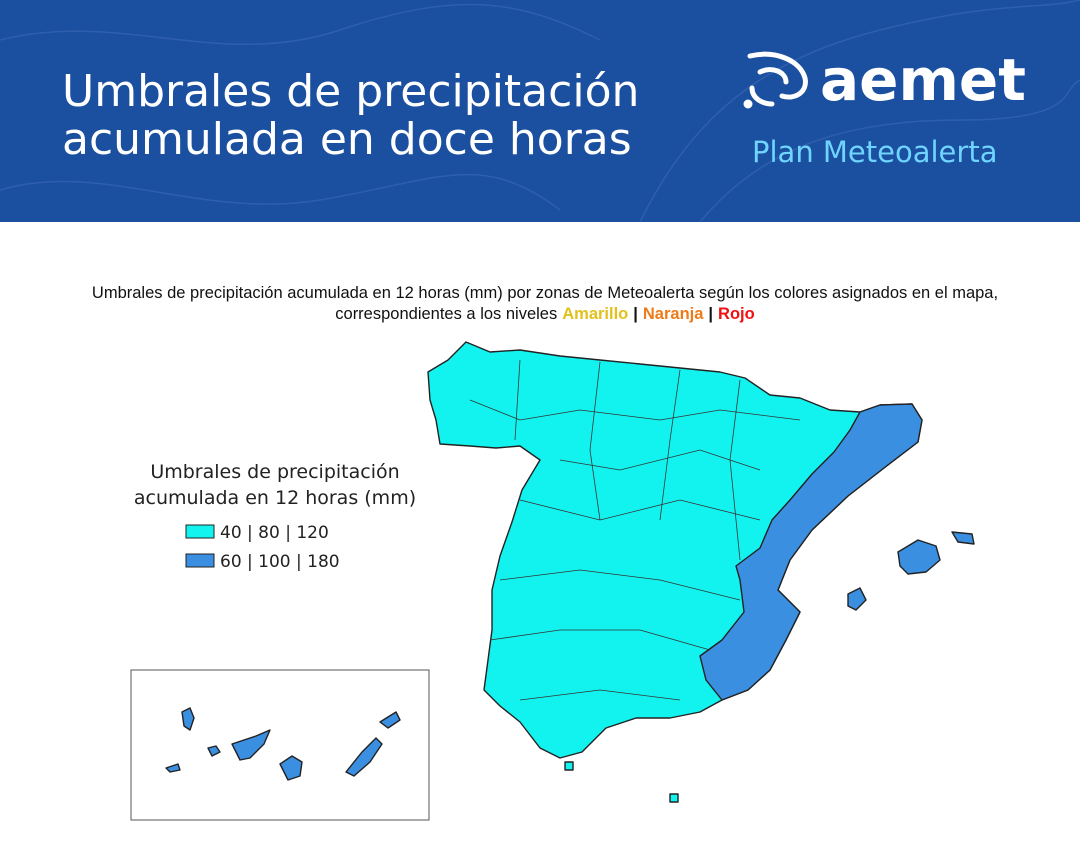 The width and height of the screenshot is (1080, 860). Describe the element at coordinates (280, 562) in the screenshot. I see `legend-label: 60 | 100 | 180` at that location.